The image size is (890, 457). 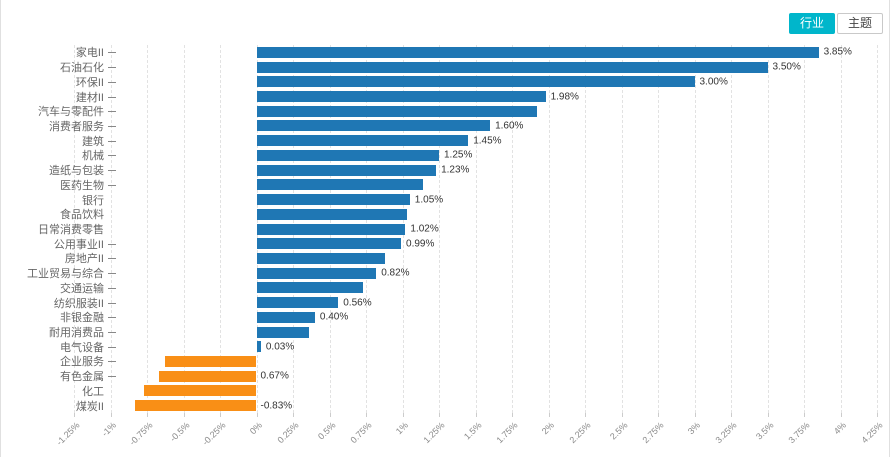 What do you see at coordinates (93, 141) in the screenshot?
I see `category-label: 建筑` at bounding box center [93, 141].